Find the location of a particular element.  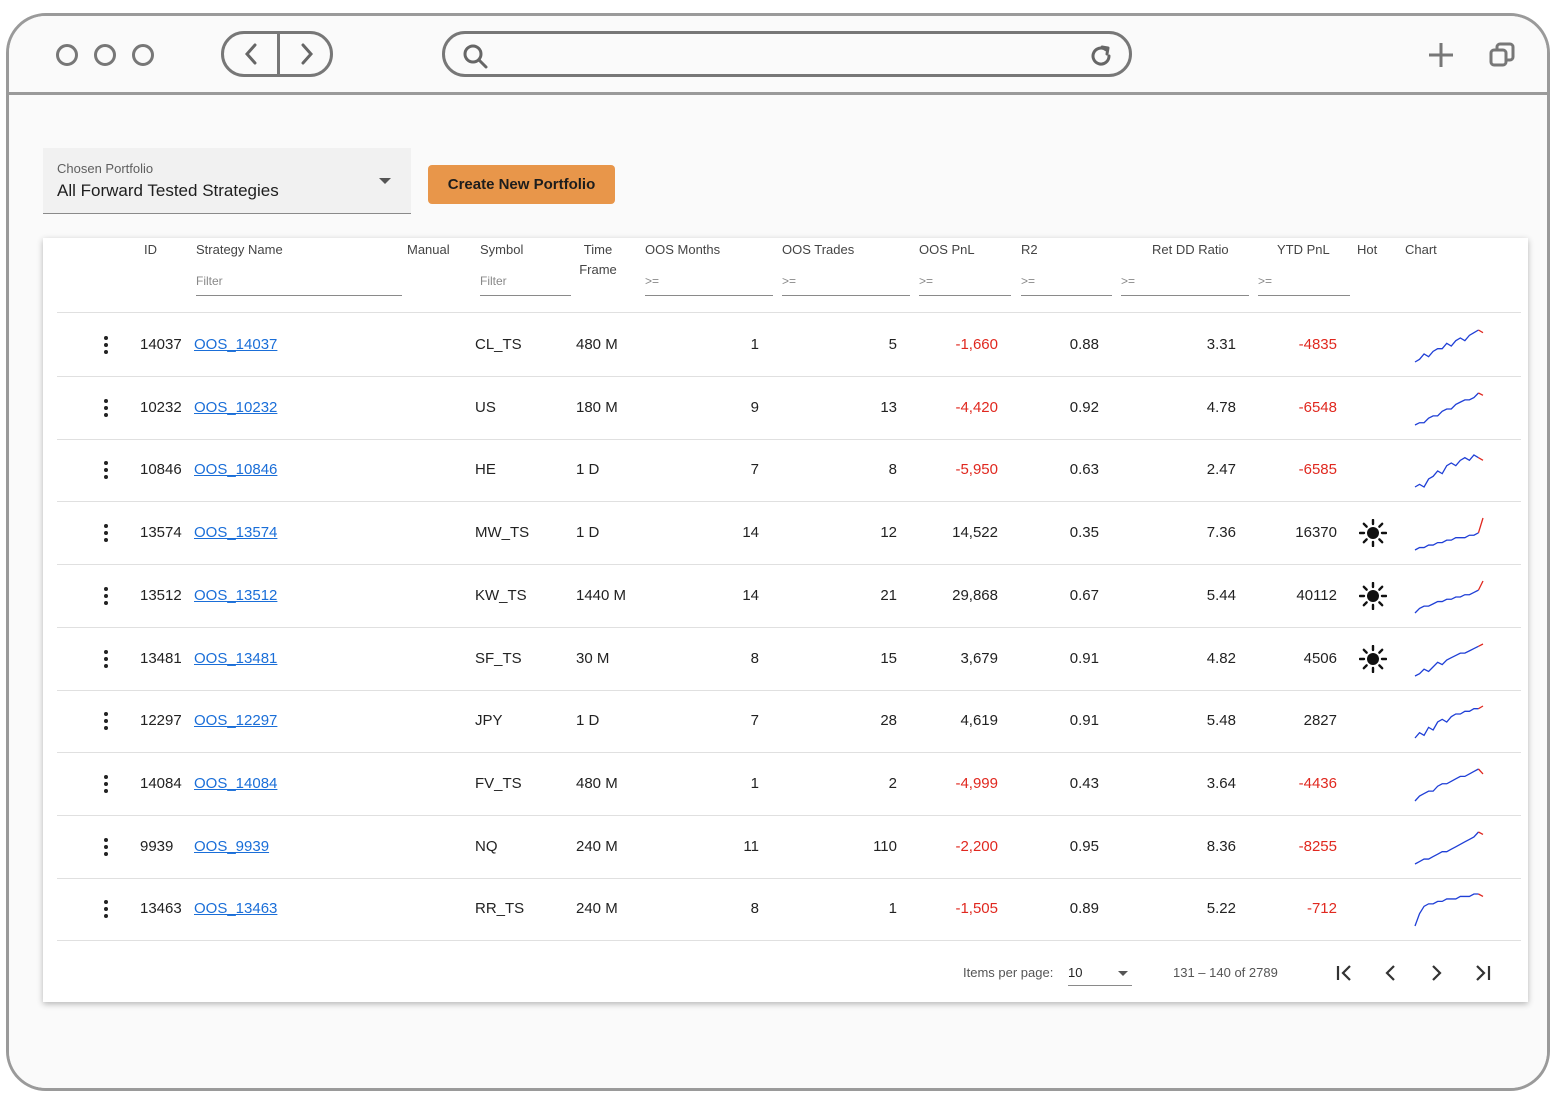

table-row: 12297 OOS_12297 JPY 1 D 7 28 4,619 0.91 5.48 2827 is located at coordinates (789, 722).